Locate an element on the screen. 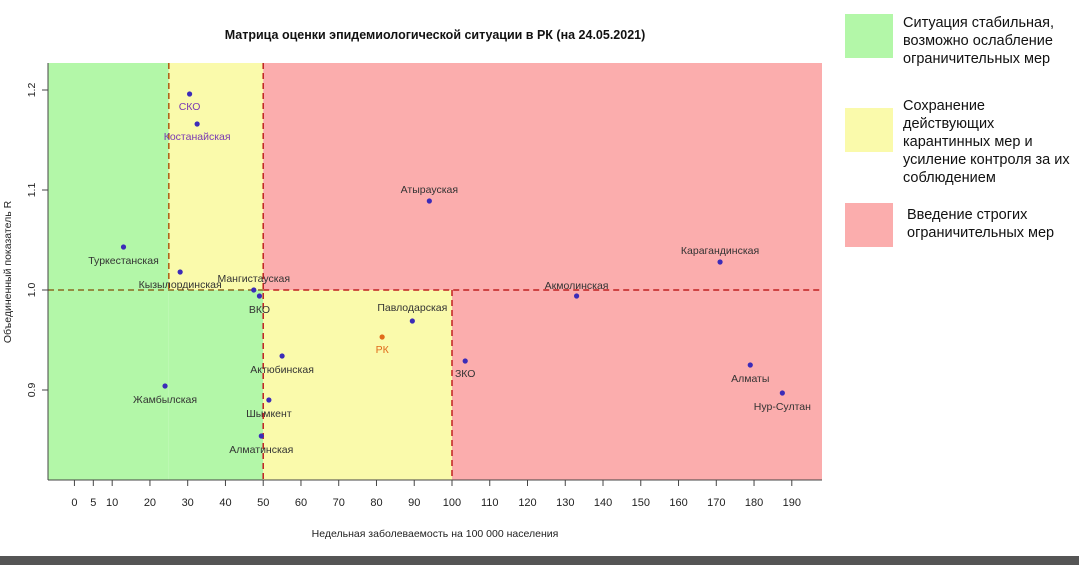 The image size is (1079, 565). x-tick-label-100: 100 is located at coordinates (452, 503).